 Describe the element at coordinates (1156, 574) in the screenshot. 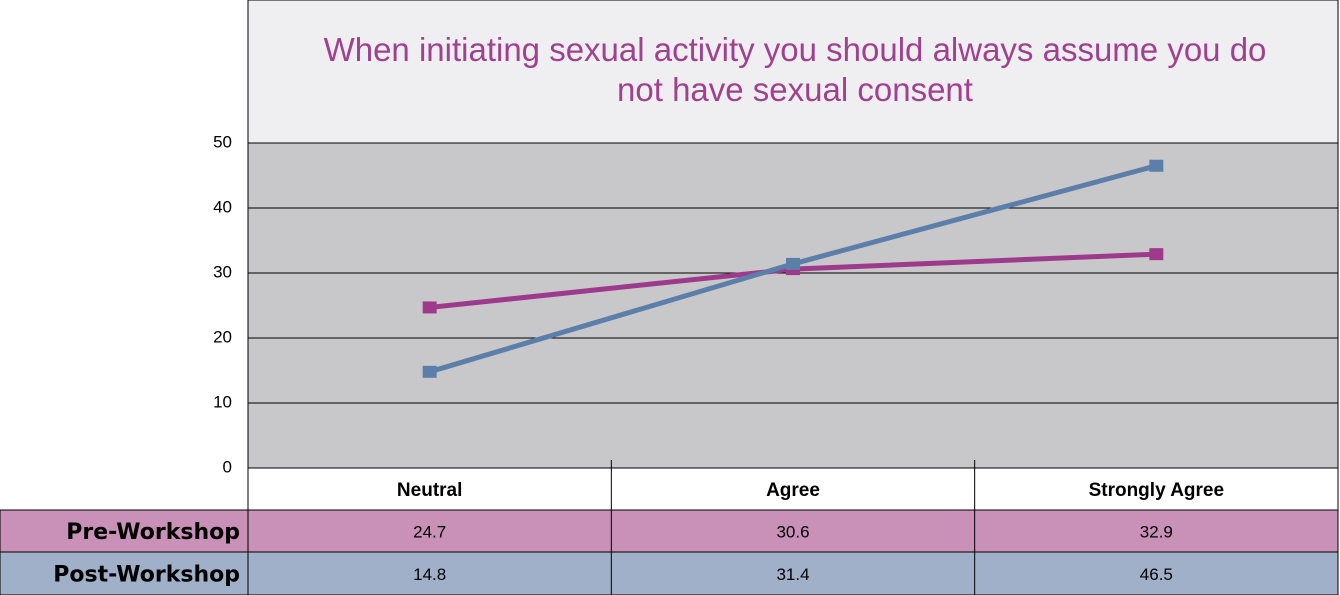

I see `table-cell: 46.5` at that location.